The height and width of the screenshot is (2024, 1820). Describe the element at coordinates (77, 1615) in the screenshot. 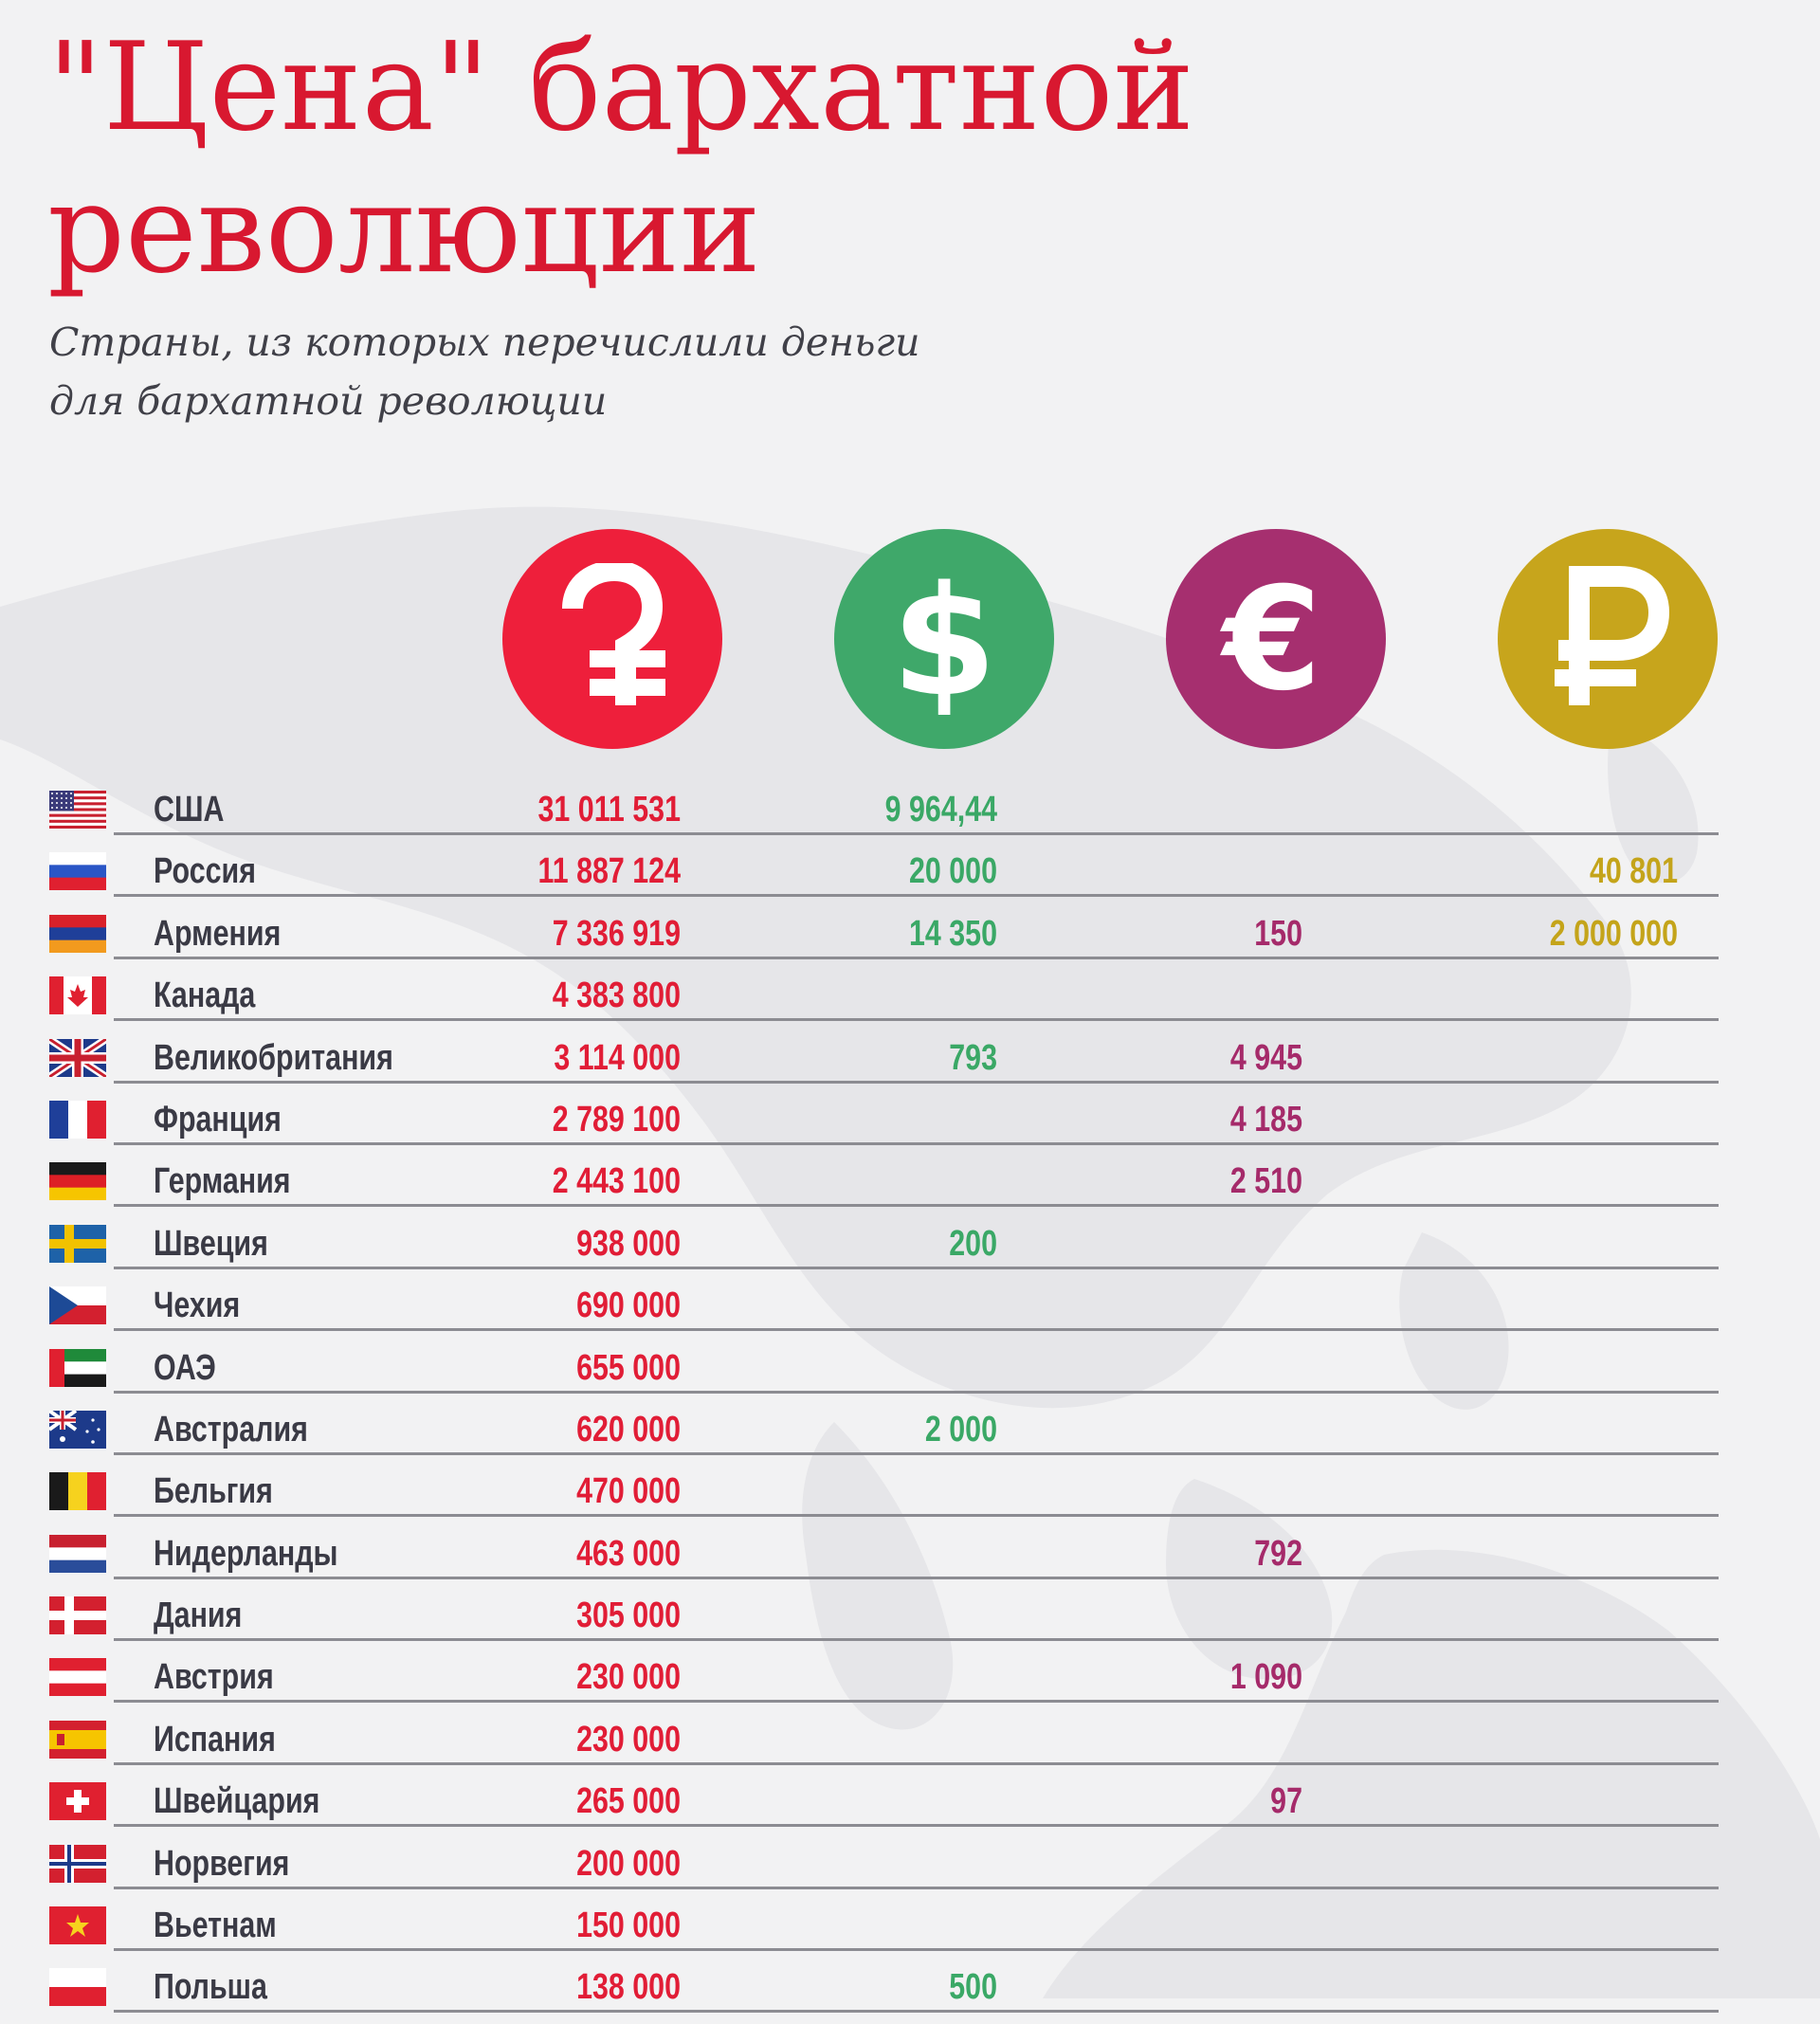

I see `flag-dk-icon` at that location.